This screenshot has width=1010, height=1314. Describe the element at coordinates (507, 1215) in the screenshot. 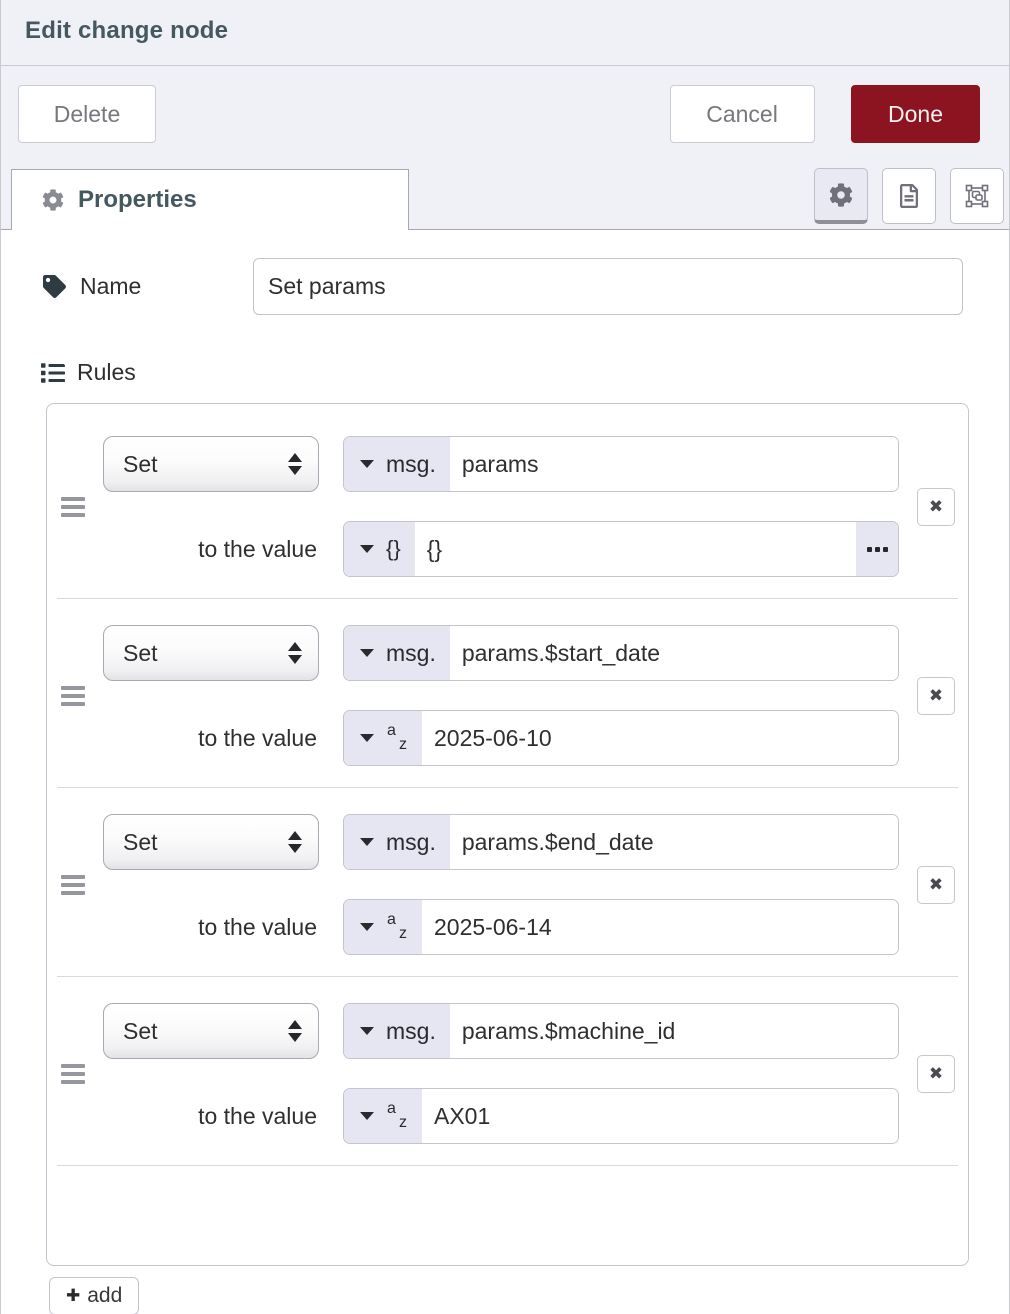

I see `rules-drop-area` at that location.